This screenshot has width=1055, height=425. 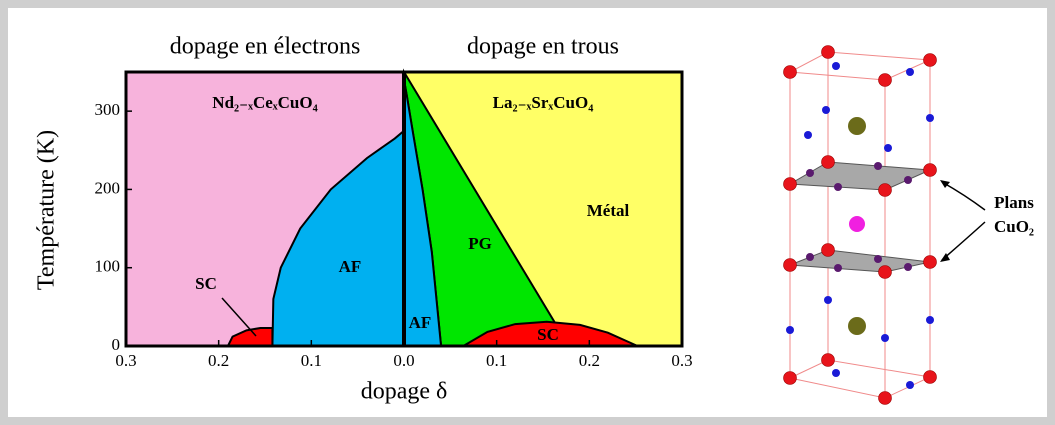 What do you see at coordinates (543, 47) in the screenshot?
I see `header-right: dopage en trous` at bounding box center [543, 47].